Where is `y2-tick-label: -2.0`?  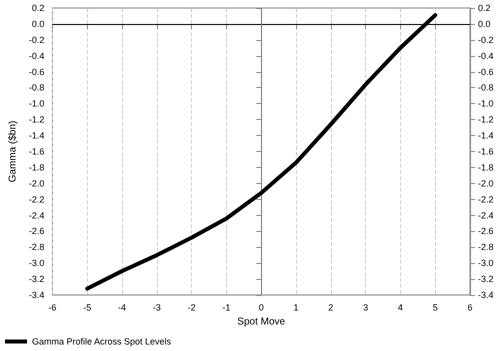
y2-tick-label: -2.0 is located at coordinates (486, 183).